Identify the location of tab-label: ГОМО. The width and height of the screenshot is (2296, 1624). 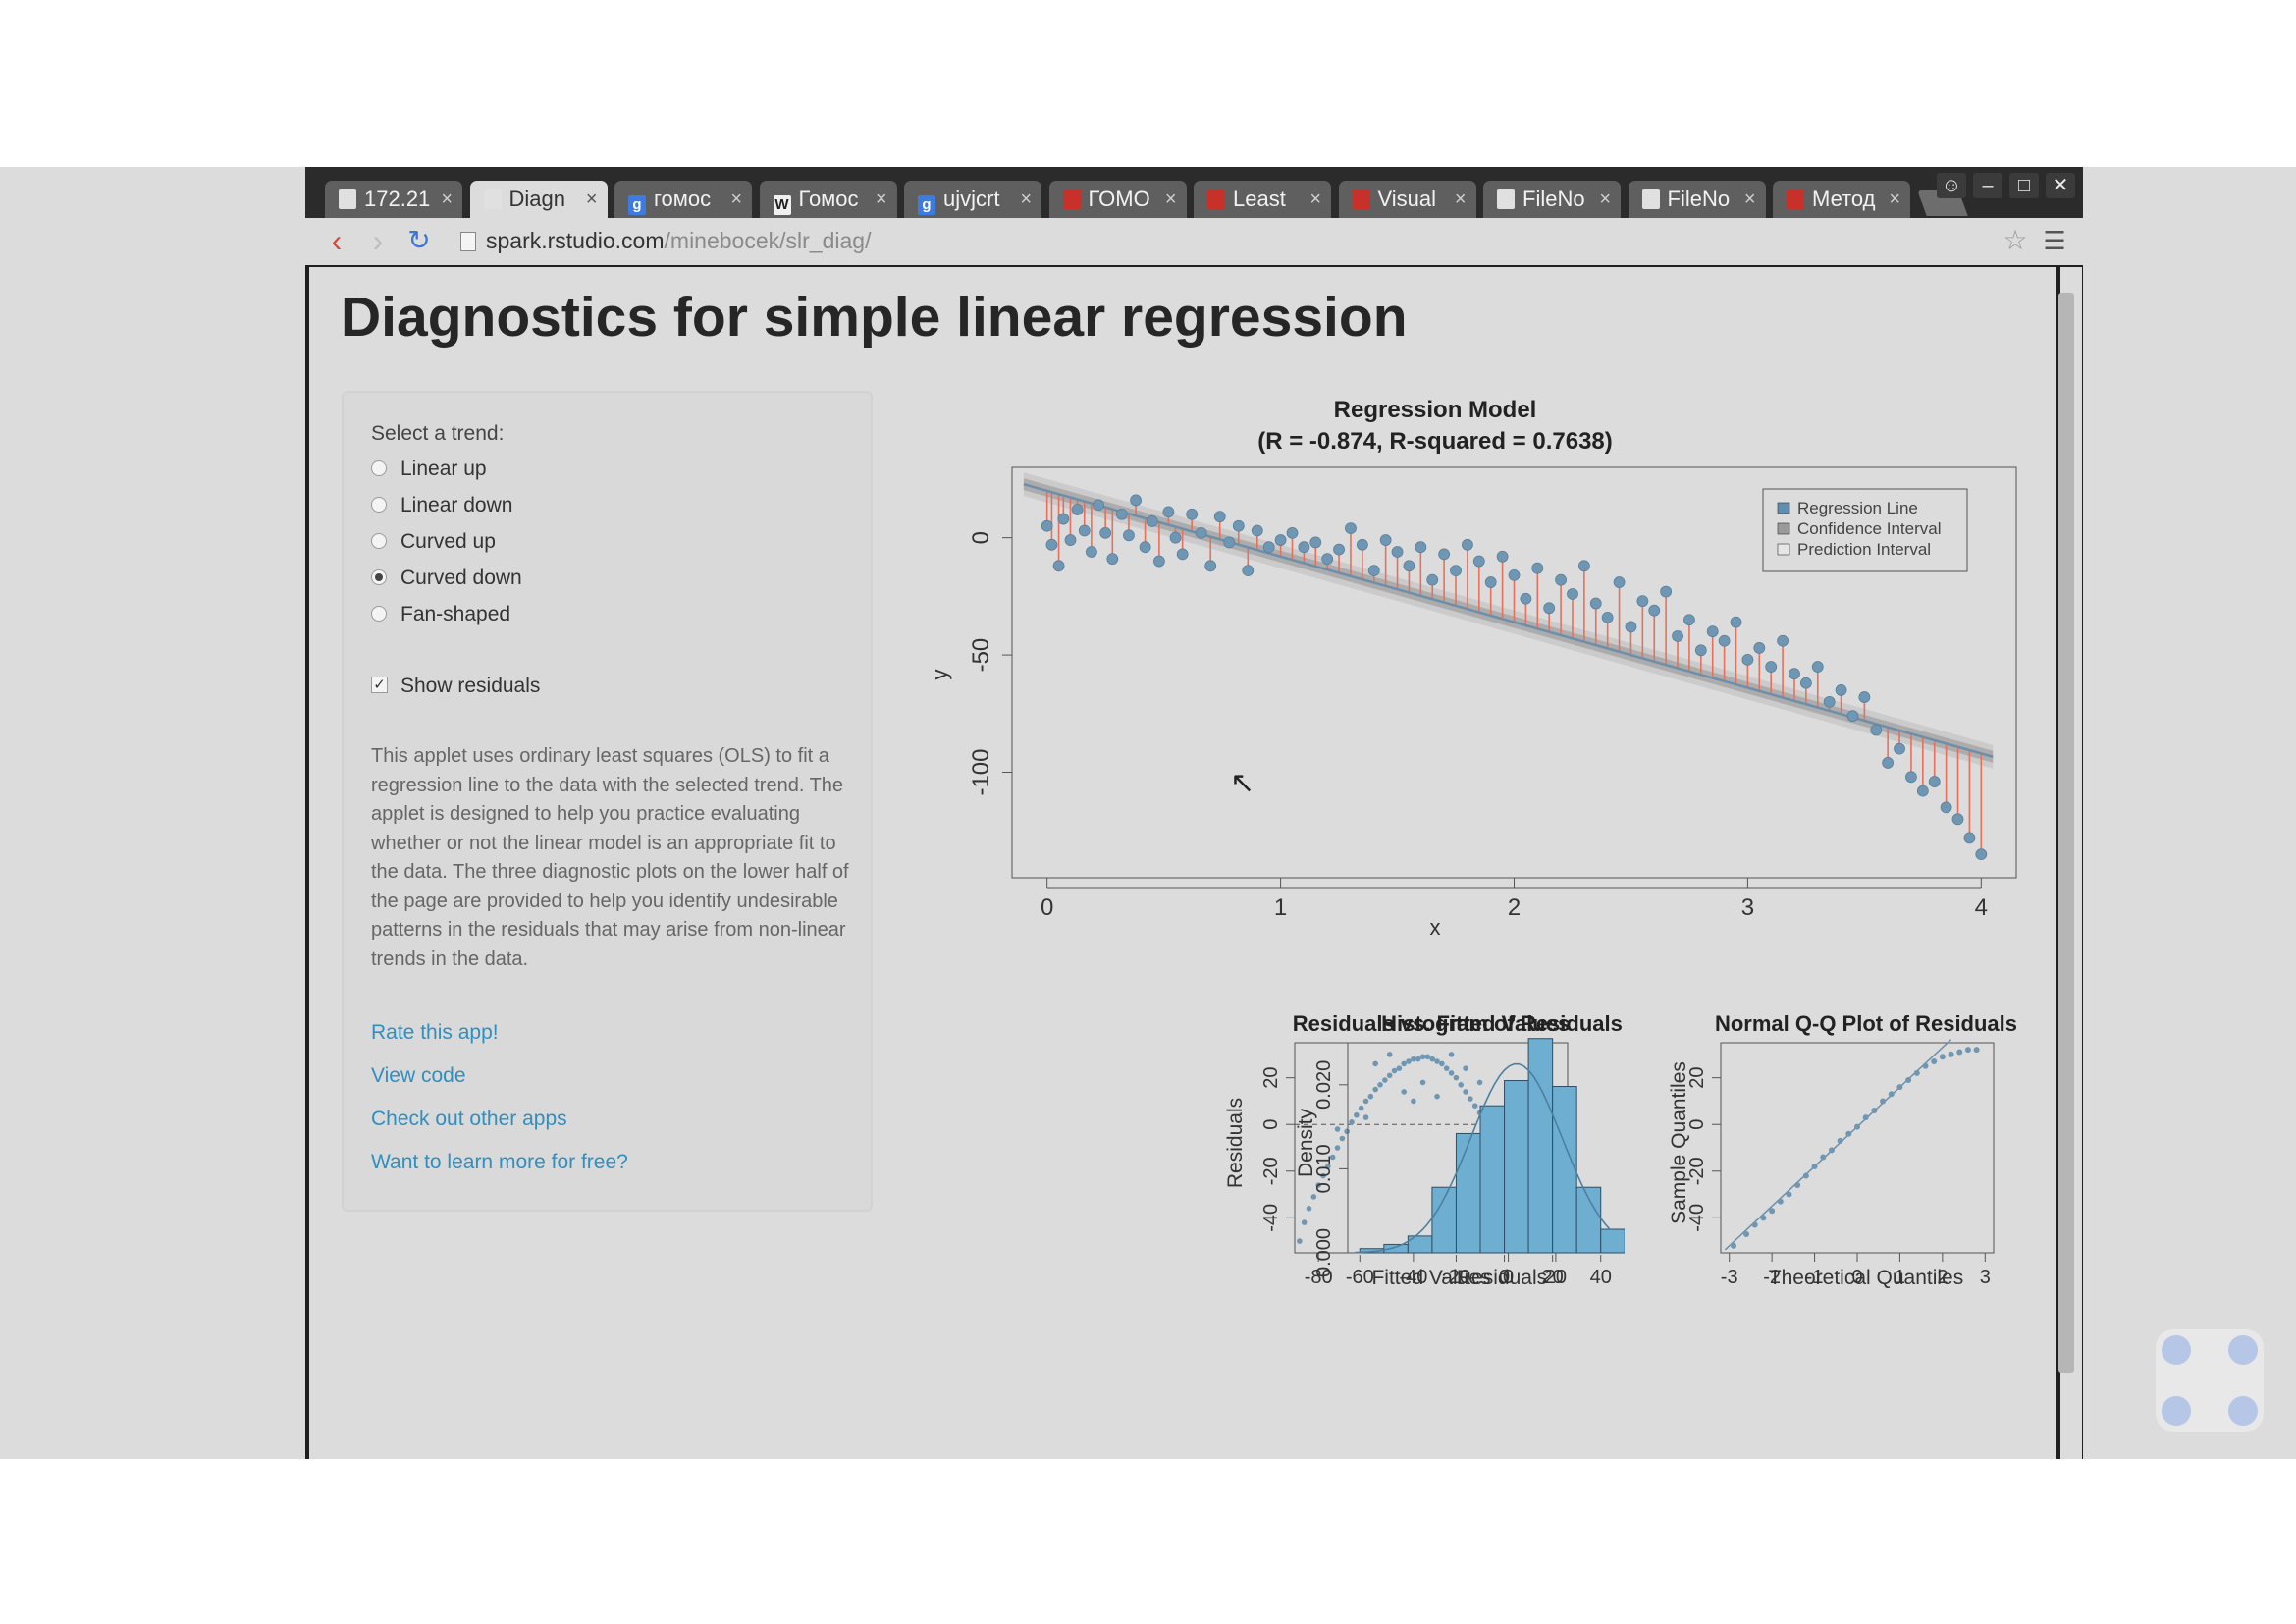
(1119, 199).